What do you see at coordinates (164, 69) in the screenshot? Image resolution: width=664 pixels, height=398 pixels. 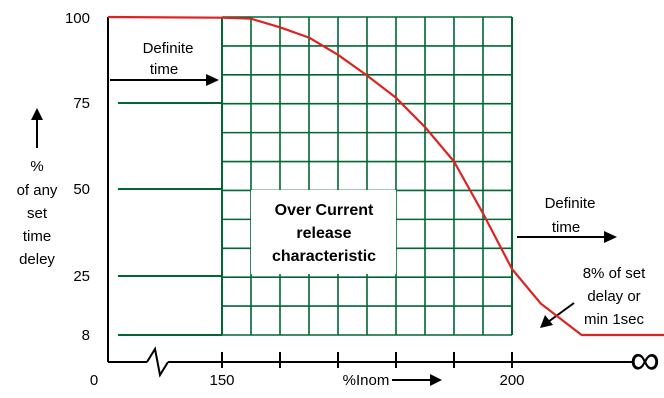 I see `annotation-left-line-2: time` at bounding box center [164, 69].